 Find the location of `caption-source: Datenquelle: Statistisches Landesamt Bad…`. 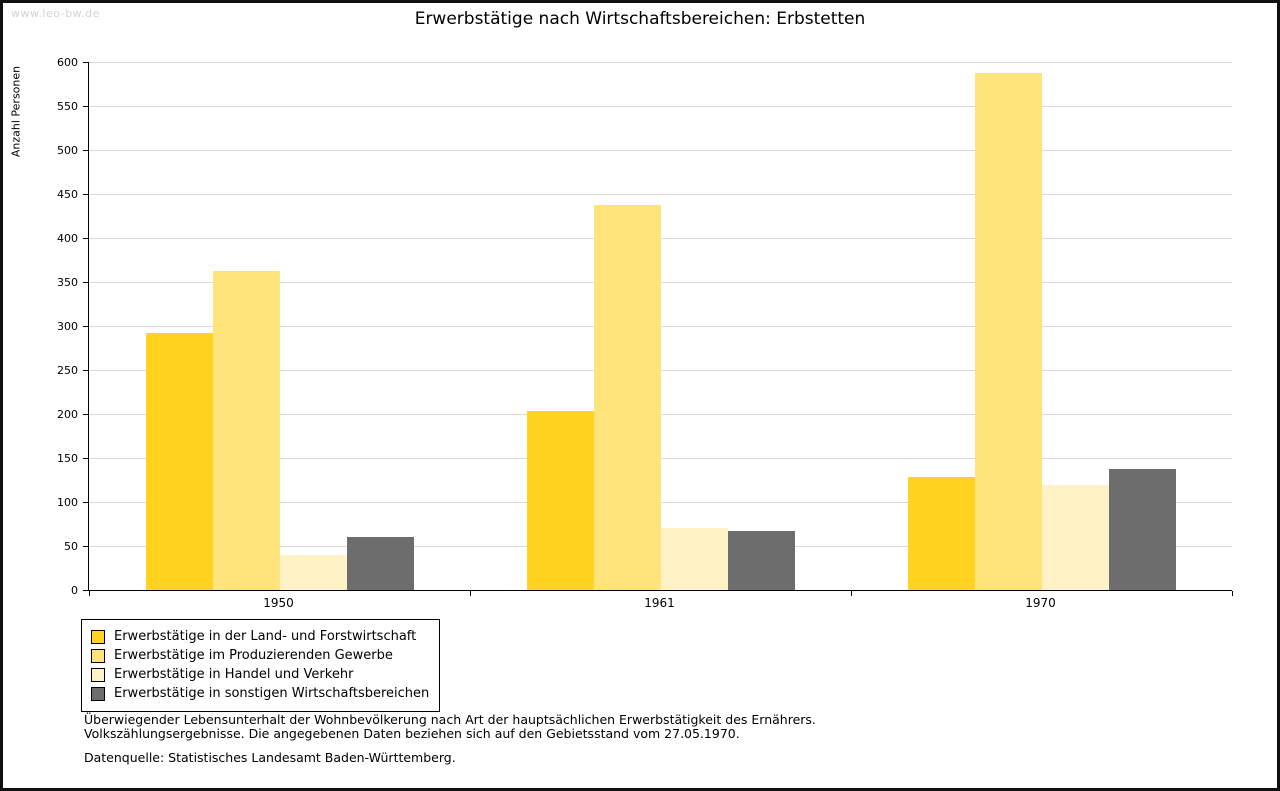

caption-source: Datenquelle: Statistisches Landesamt Bad… is located at coordinates (270, 757).